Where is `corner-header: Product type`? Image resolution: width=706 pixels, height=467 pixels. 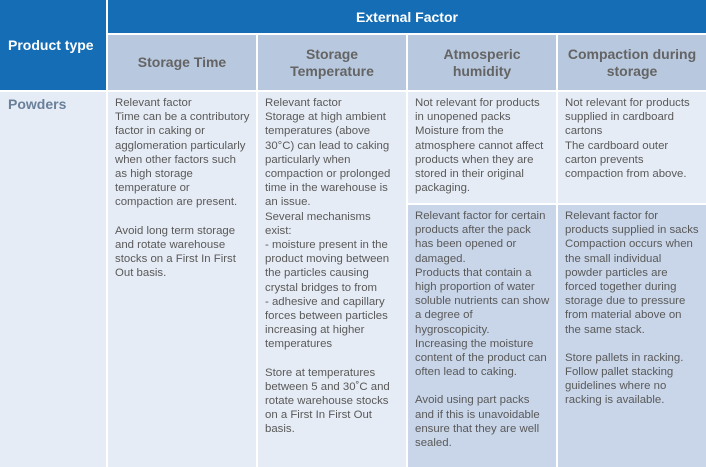
corner-header: Product type is located at coordinates (53, 45).